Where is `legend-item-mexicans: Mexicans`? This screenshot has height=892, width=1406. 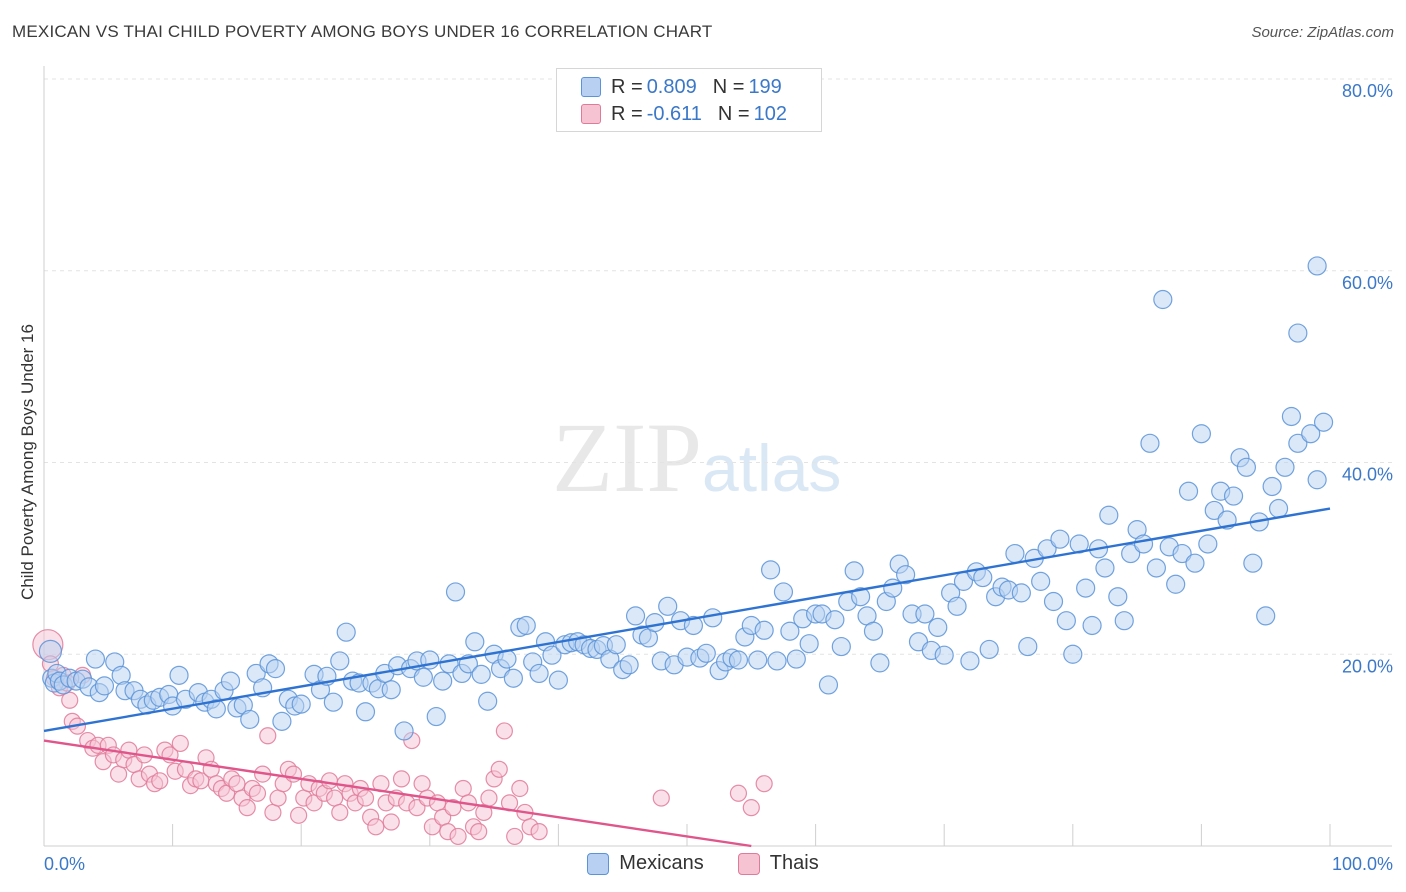 legend-item-mexicans: Mexicans is located at coordinates (645, 863).